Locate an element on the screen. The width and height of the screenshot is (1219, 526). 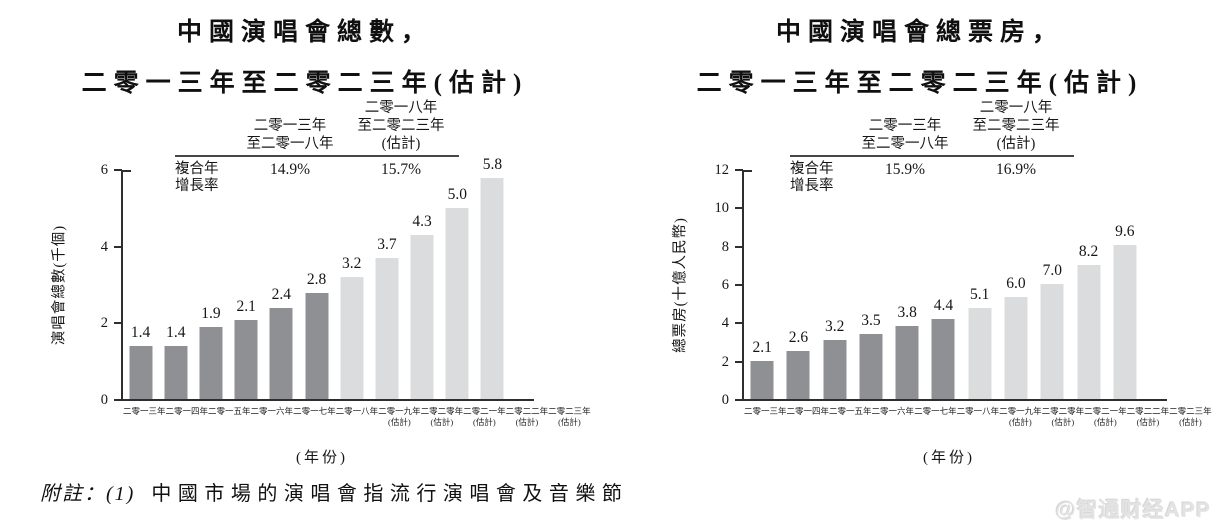
bar-slot: 3.7 is located at coordinates (386, 285).